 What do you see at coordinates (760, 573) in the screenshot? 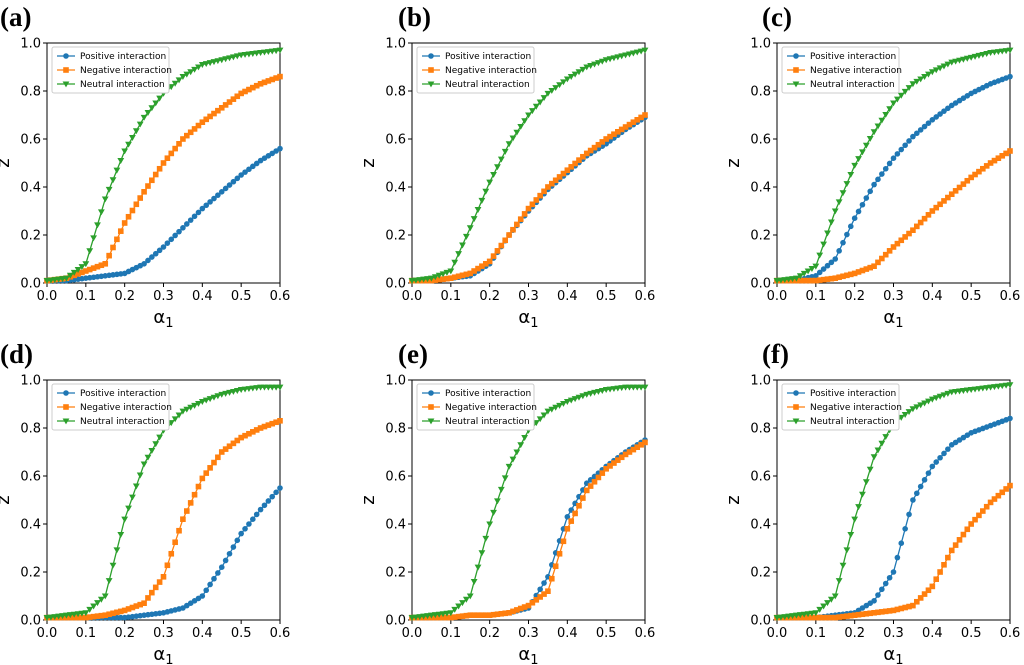
I see `y-tick-label: 0.2` at bounding box center [760, 573].